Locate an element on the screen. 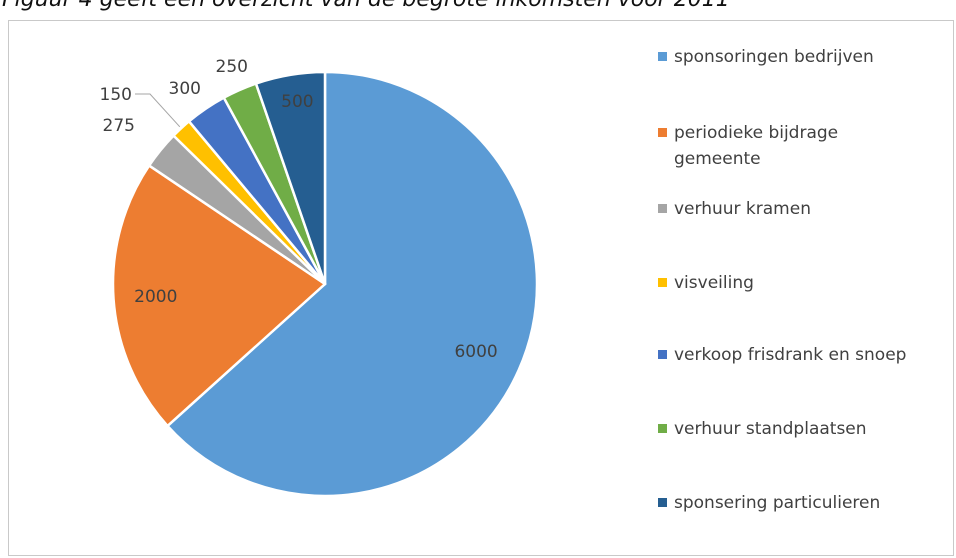 The width and height of the screenshot is (956, 558). legend-item-periodieke-bijdrage-gemeente: periodieke bijdrage gemeente is located at coordinates (766, 146).